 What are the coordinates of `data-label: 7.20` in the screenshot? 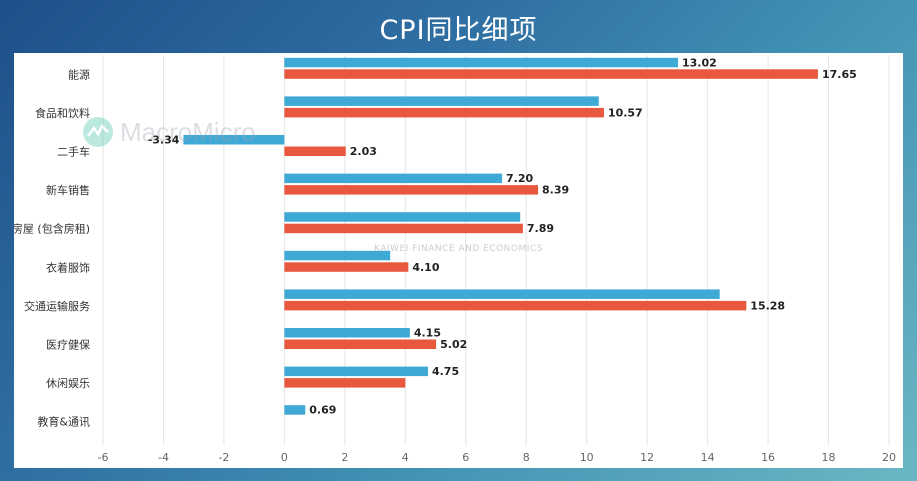 It's located at (519, 178).